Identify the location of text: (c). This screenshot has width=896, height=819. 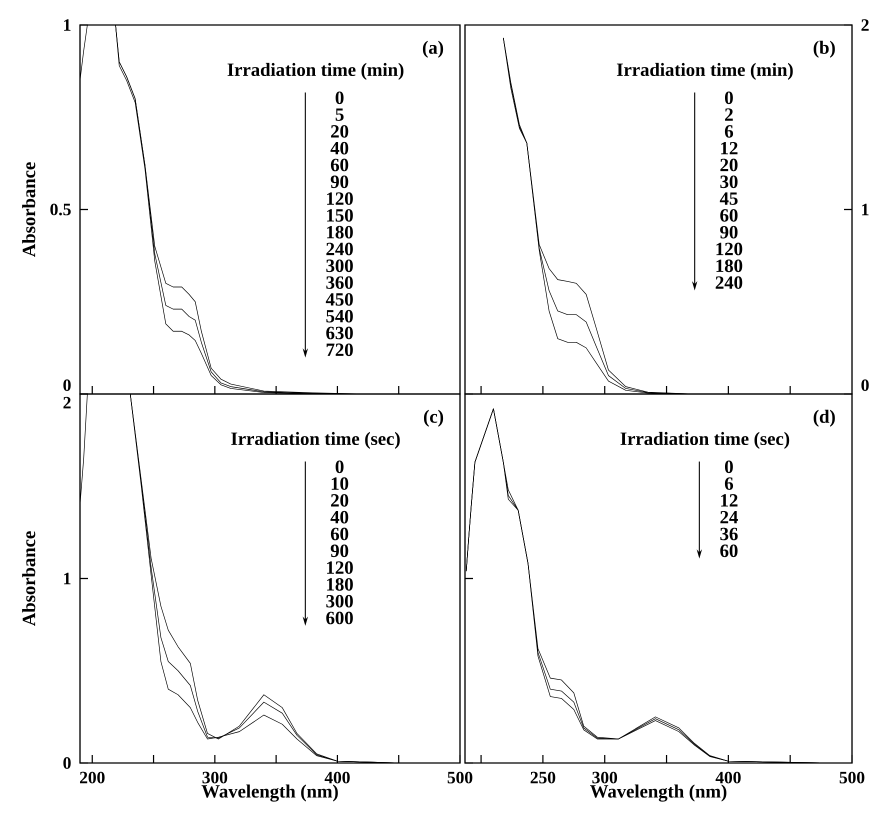
(434, 418).